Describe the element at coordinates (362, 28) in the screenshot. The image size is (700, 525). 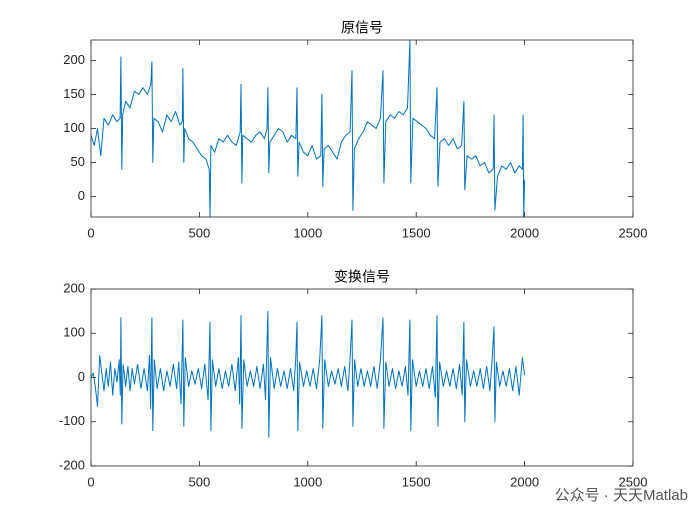
I see `chart-title: 原信号` at that location.